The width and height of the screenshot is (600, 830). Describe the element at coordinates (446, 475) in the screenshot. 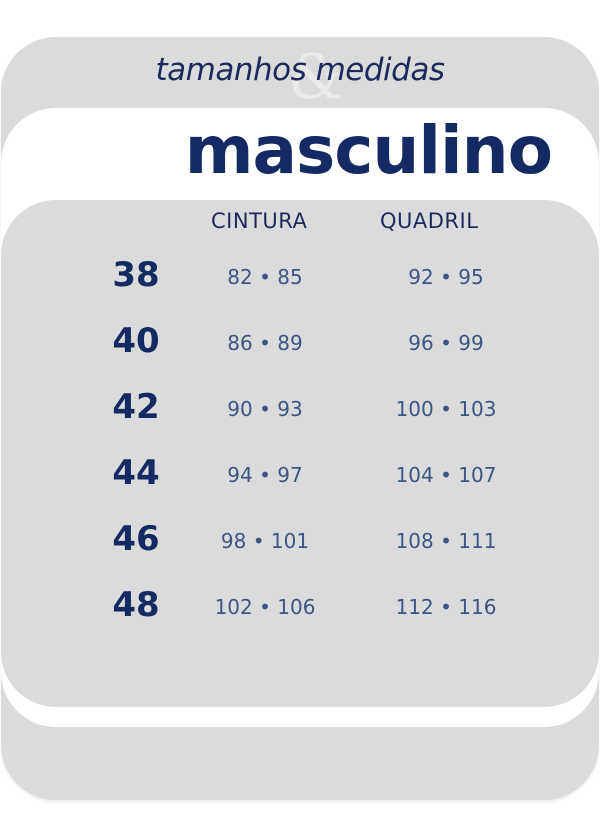

I see `quadril-value: 104 • 107` at that location.